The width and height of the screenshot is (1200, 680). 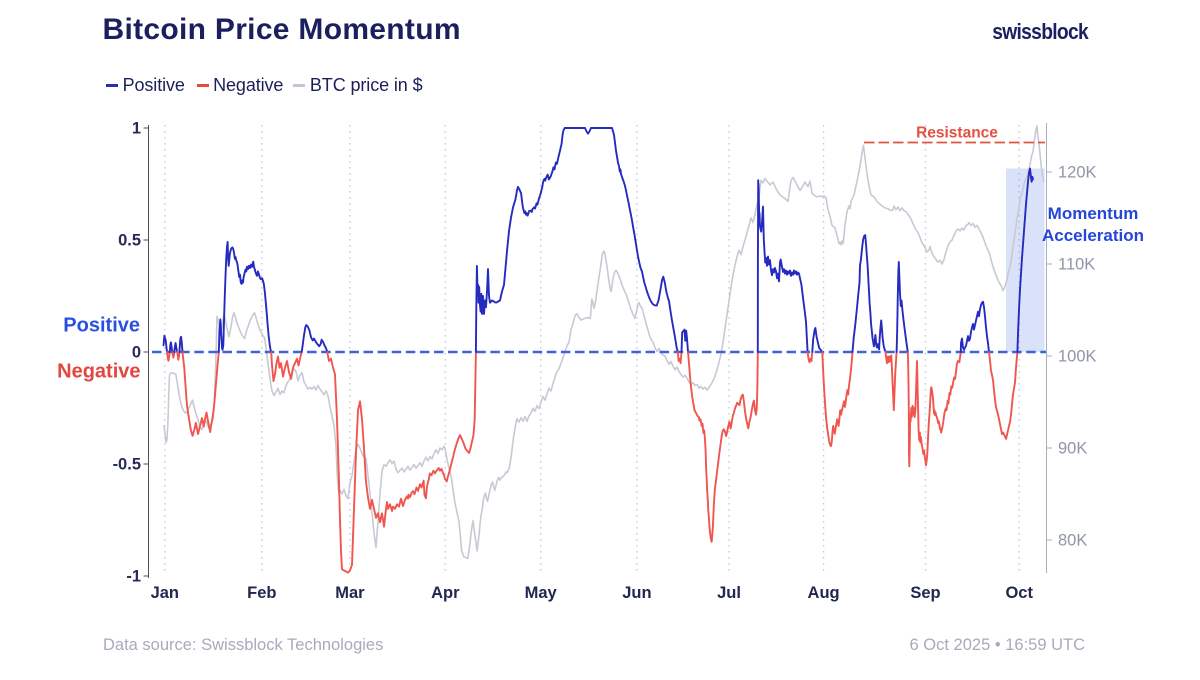 What do you see at coordinates (165, 593) in the screenshot?
I see `svg-text: Jan` at bounding box center [165, 593].